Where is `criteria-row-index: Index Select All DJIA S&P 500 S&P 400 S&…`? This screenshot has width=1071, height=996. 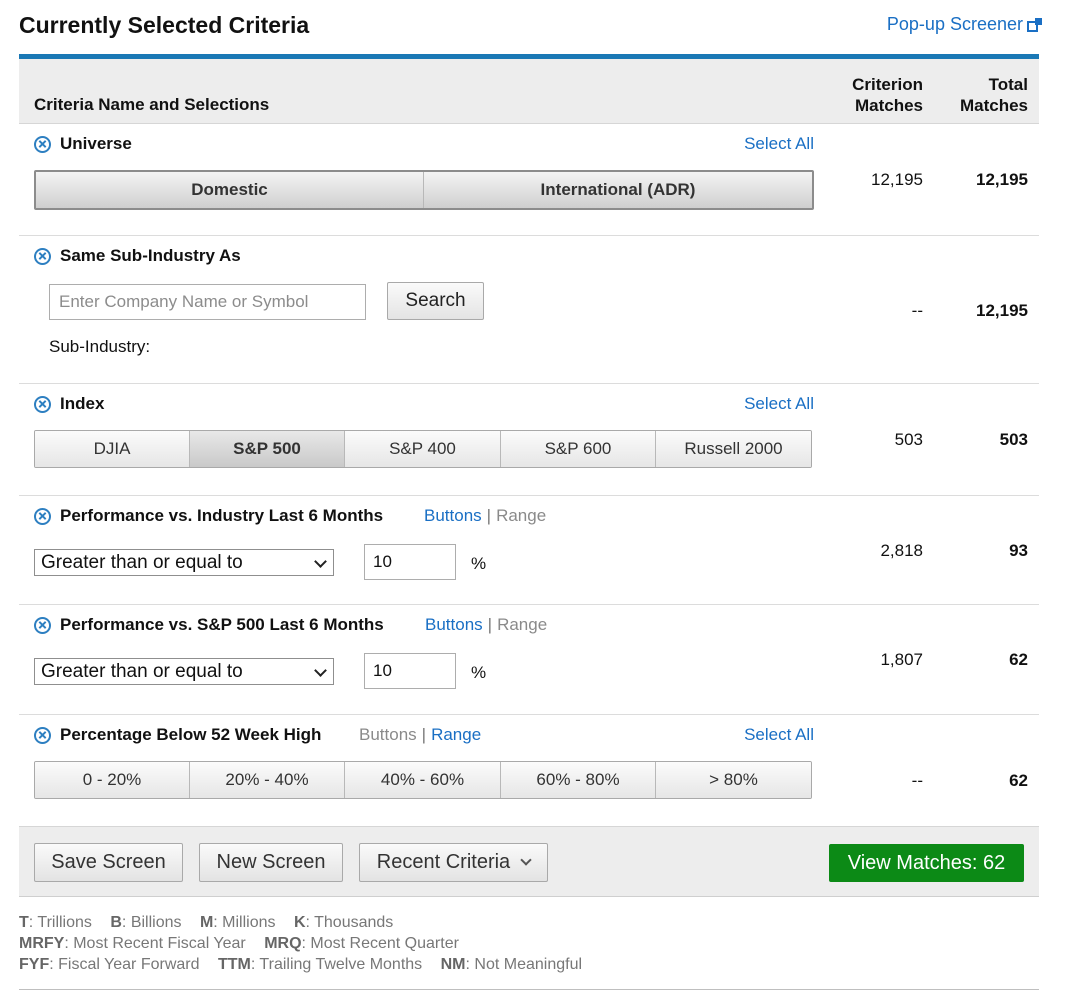 criteria-row-index: Index Select All DJIA S&P 500 S&P 400 S&… is located at coordinates (529, 440).